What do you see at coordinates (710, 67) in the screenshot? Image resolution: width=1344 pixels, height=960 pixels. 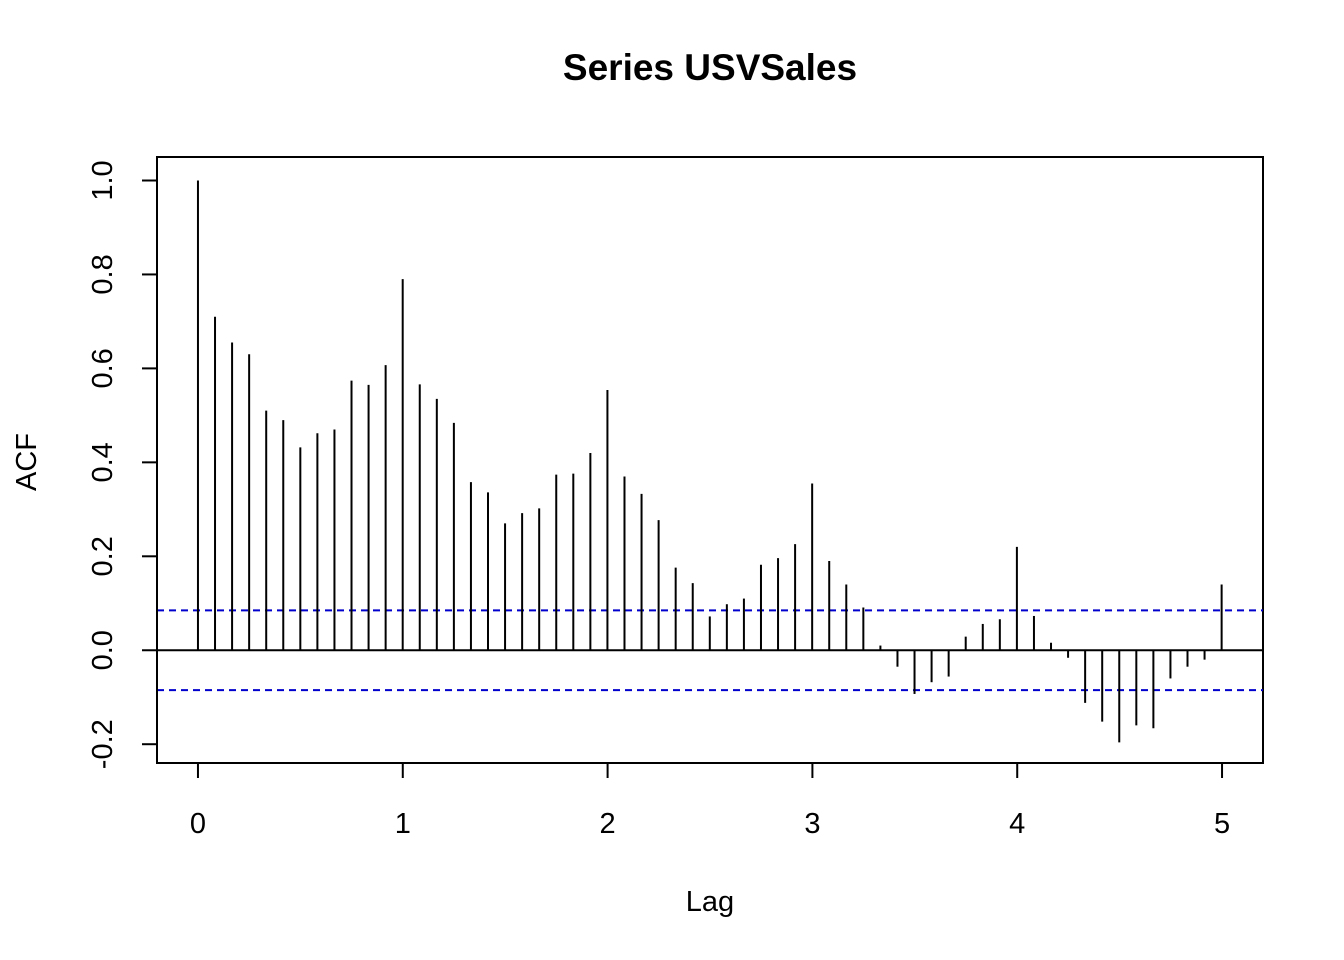 I see `chart-title: Series USVSales` at bounding box center [710, 67].